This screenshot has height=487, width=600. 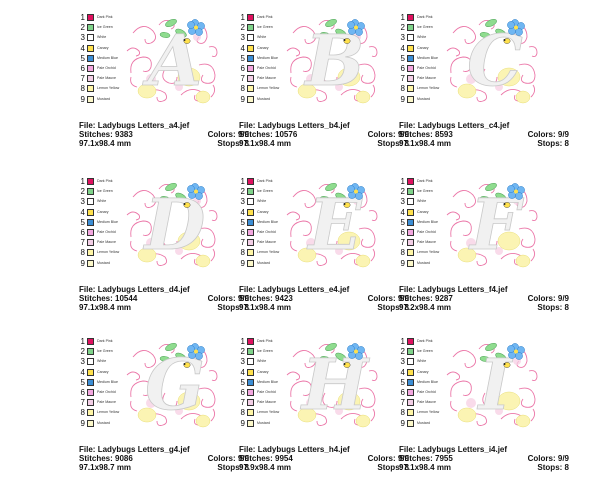 I want to click on stop-count: 8, so click(x=246, y=467).